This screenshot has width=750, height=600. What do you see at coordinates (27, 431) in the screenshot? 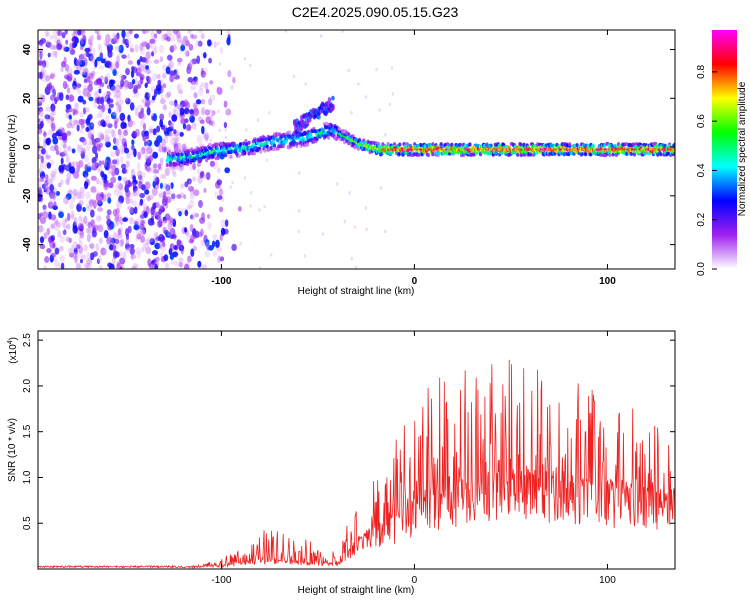
I see `snr-y-tick-label: 1.5` at bounding box center [27, 431].